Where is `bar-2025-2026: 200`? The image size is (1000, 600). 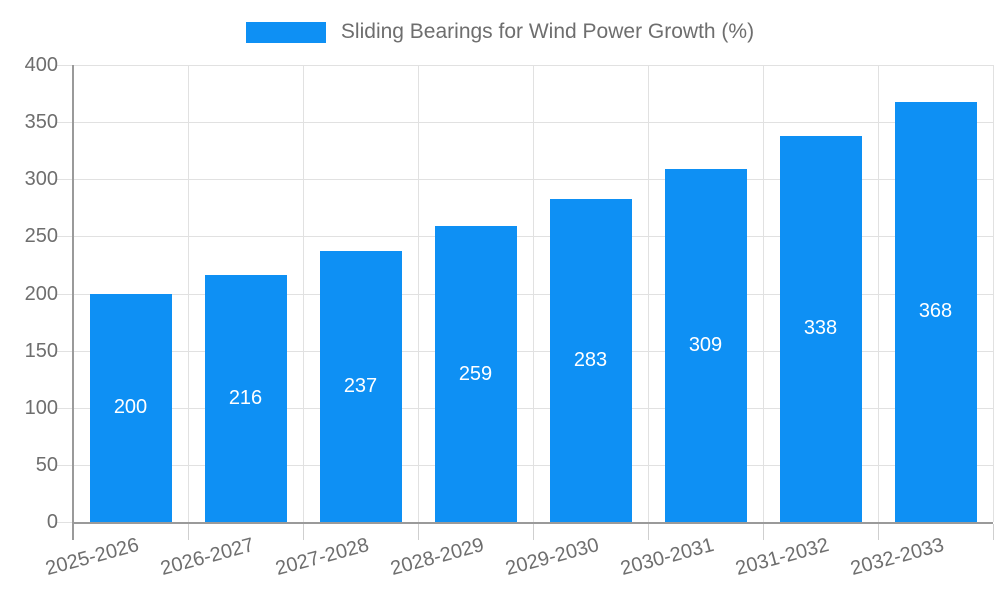
bar-2025-2026: 200 is located at coordinates (130, 407).